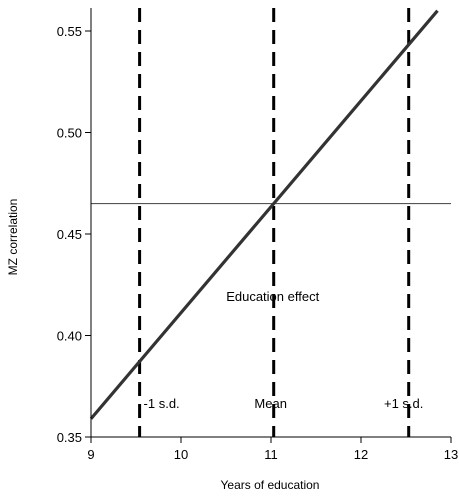 The width and height of the screenshot is (459, 496). Describe the element at coordinates (162, 403) in the screenshot. I see `sd-marker-label: -1 s.d.` at that location.